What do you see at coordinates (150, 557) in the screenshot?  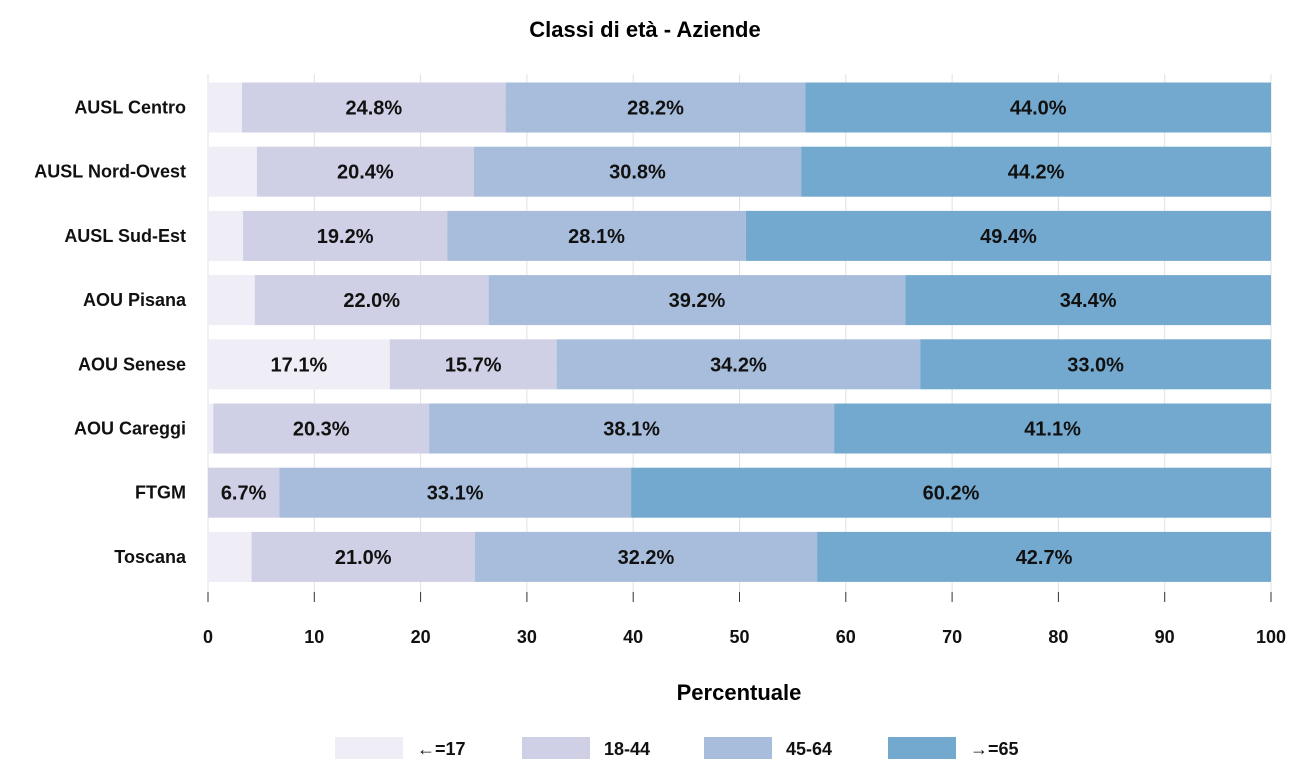 I see `category-label: Toscana` at bounding box center [150, 557].